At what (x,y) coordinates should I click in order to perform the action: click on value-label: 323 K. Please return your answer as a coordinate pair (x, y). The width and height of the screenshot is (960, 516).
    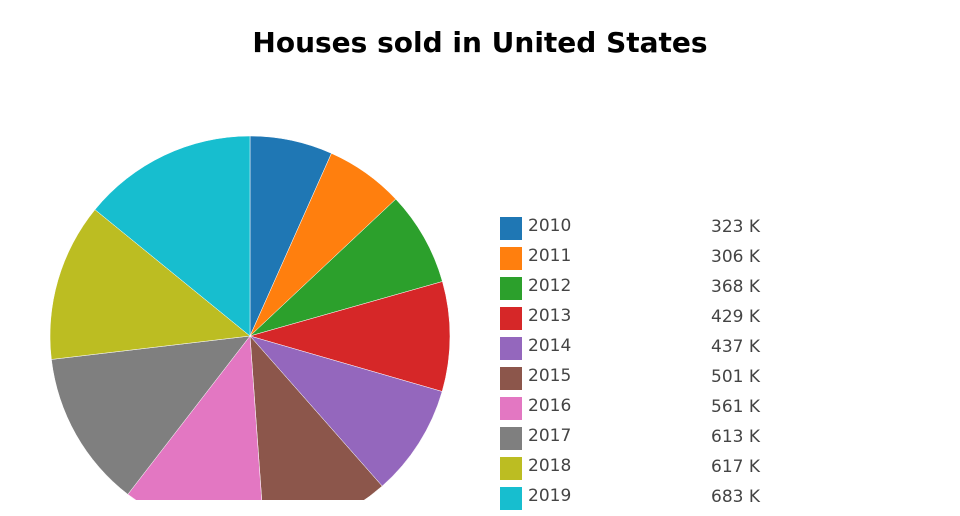
    Looking at the image, I should click on (735, 227).